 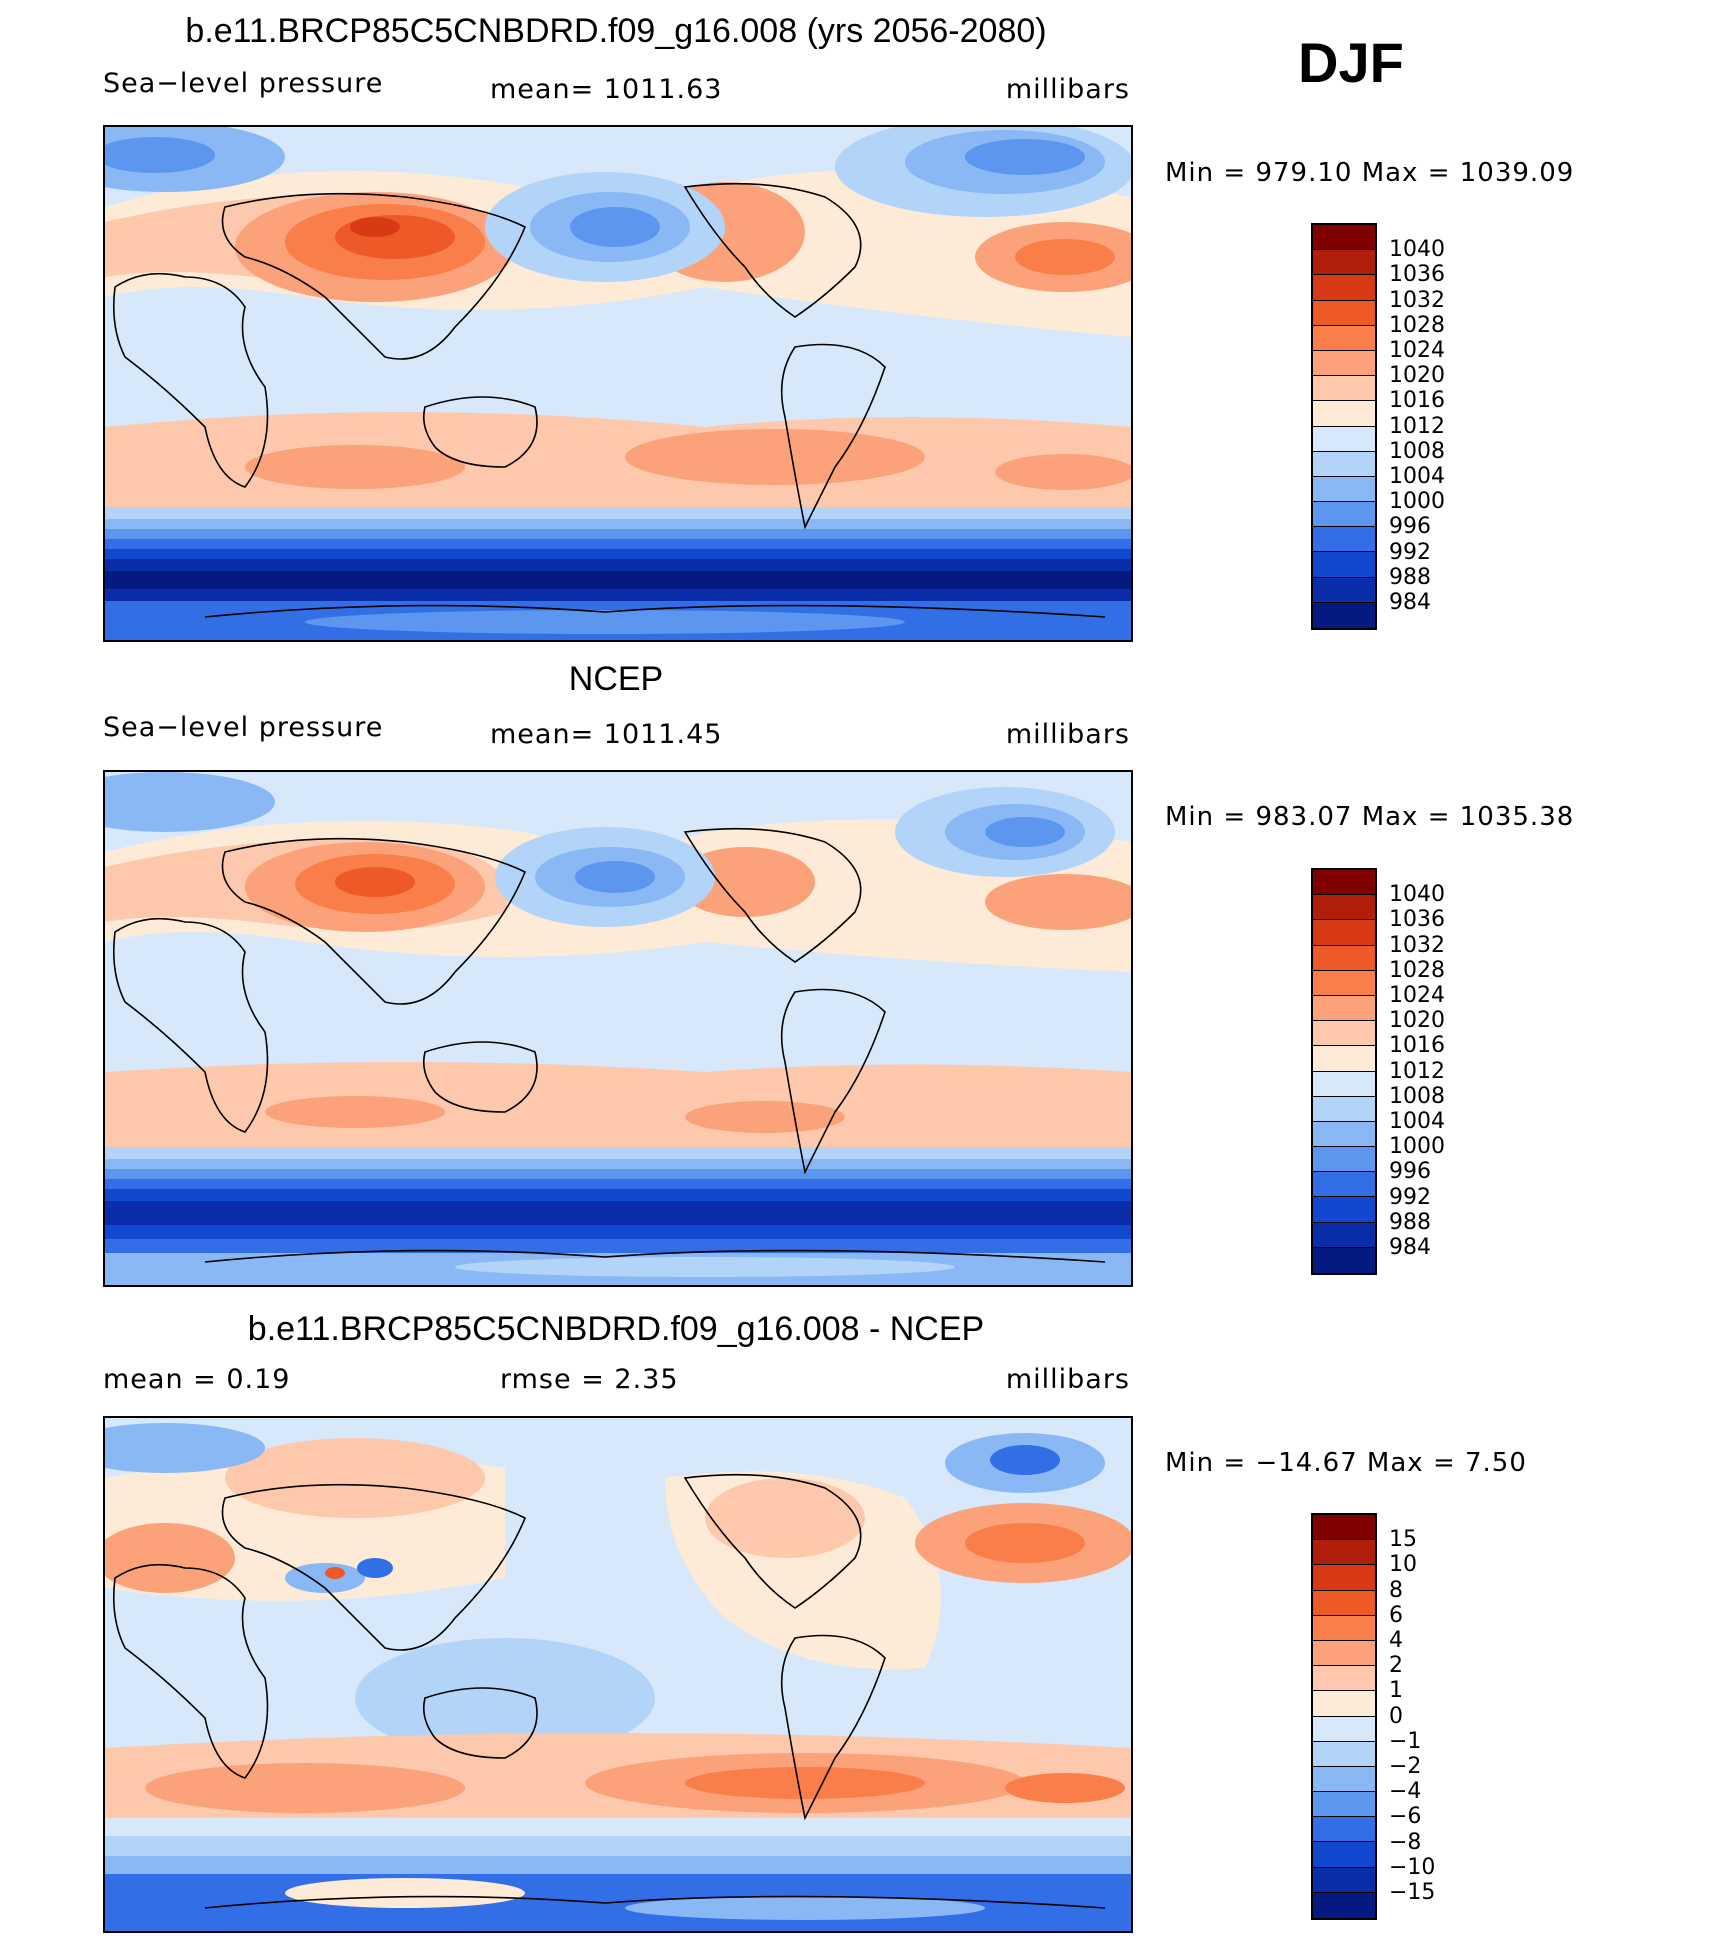 I want to click on colorbar-tick-label: −4, so click(x=1405, y=1792).